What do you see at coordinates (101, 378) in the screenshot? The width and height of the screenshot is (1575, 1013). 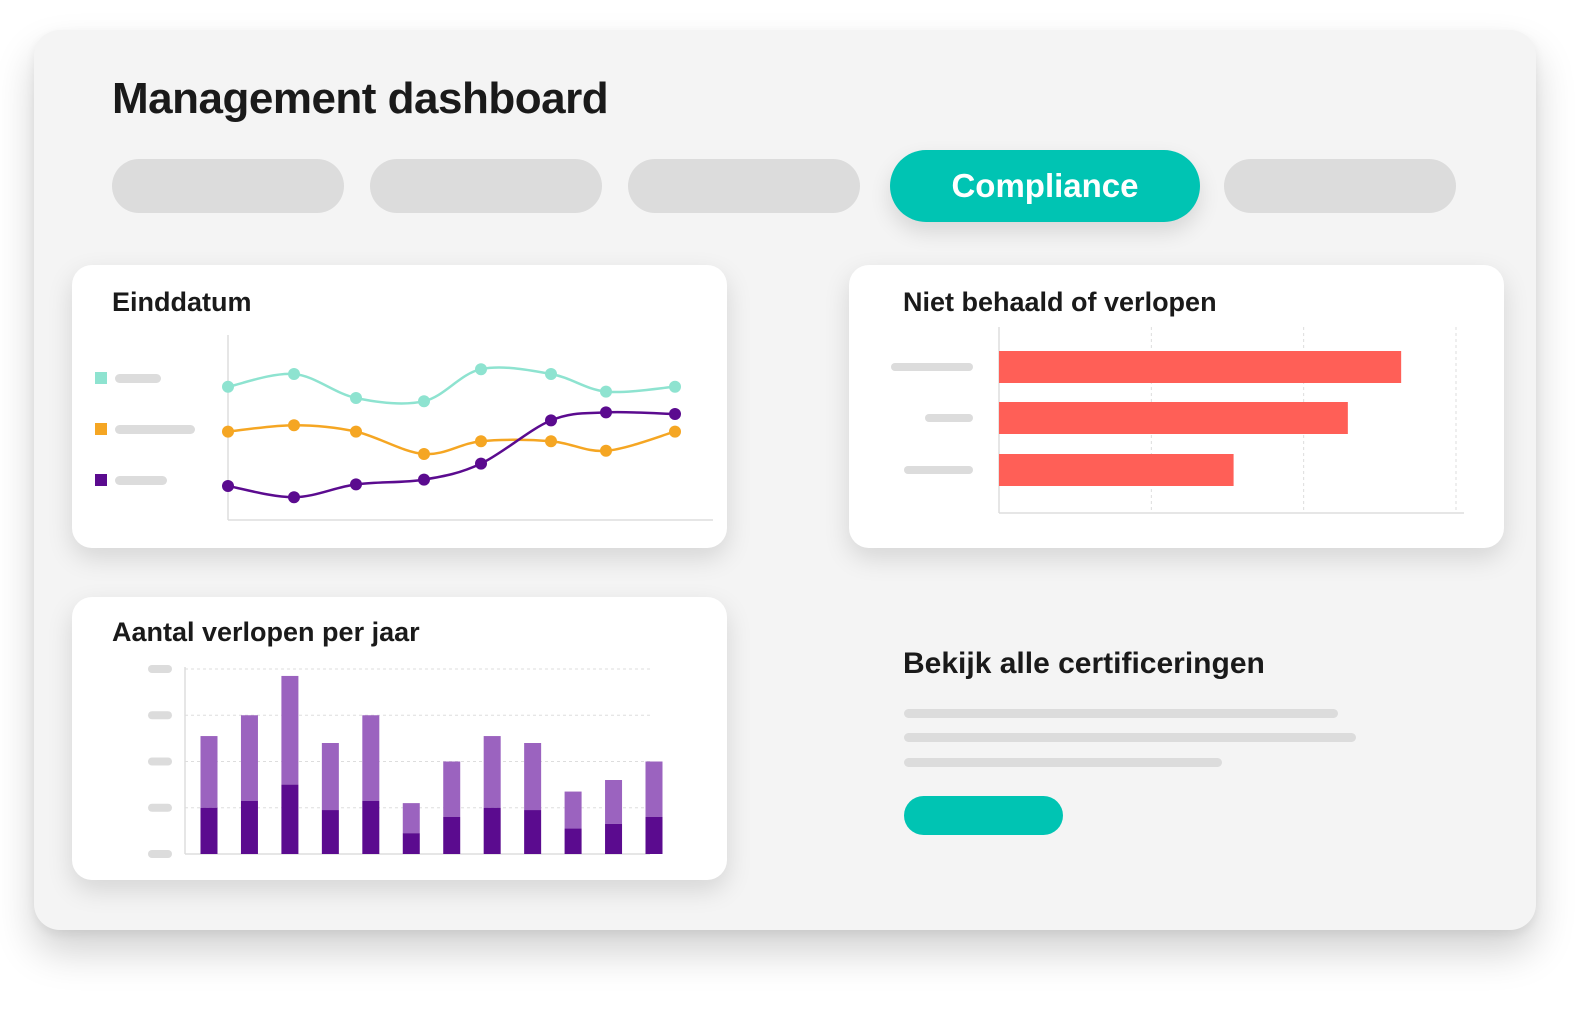 I see `legend-swatch-teal` at bounding box center [101, 378].